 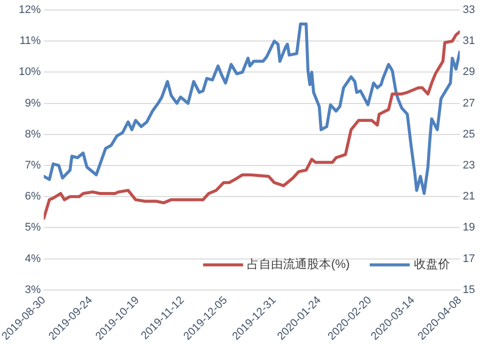 I want to click on y2-tick-label: 31, so click(x=469, y=41).